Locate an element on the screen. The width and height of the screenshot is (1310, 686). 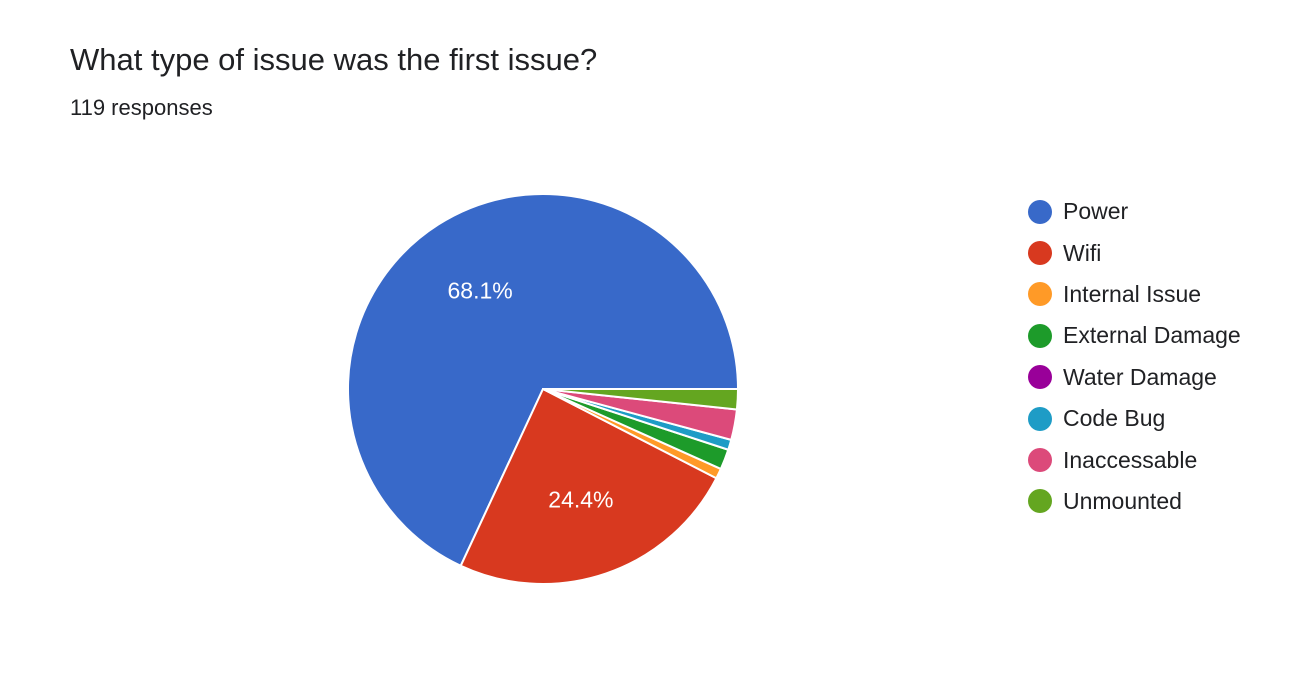
legend-item-wifi: Wifi is located at coordinates (1134, 252).